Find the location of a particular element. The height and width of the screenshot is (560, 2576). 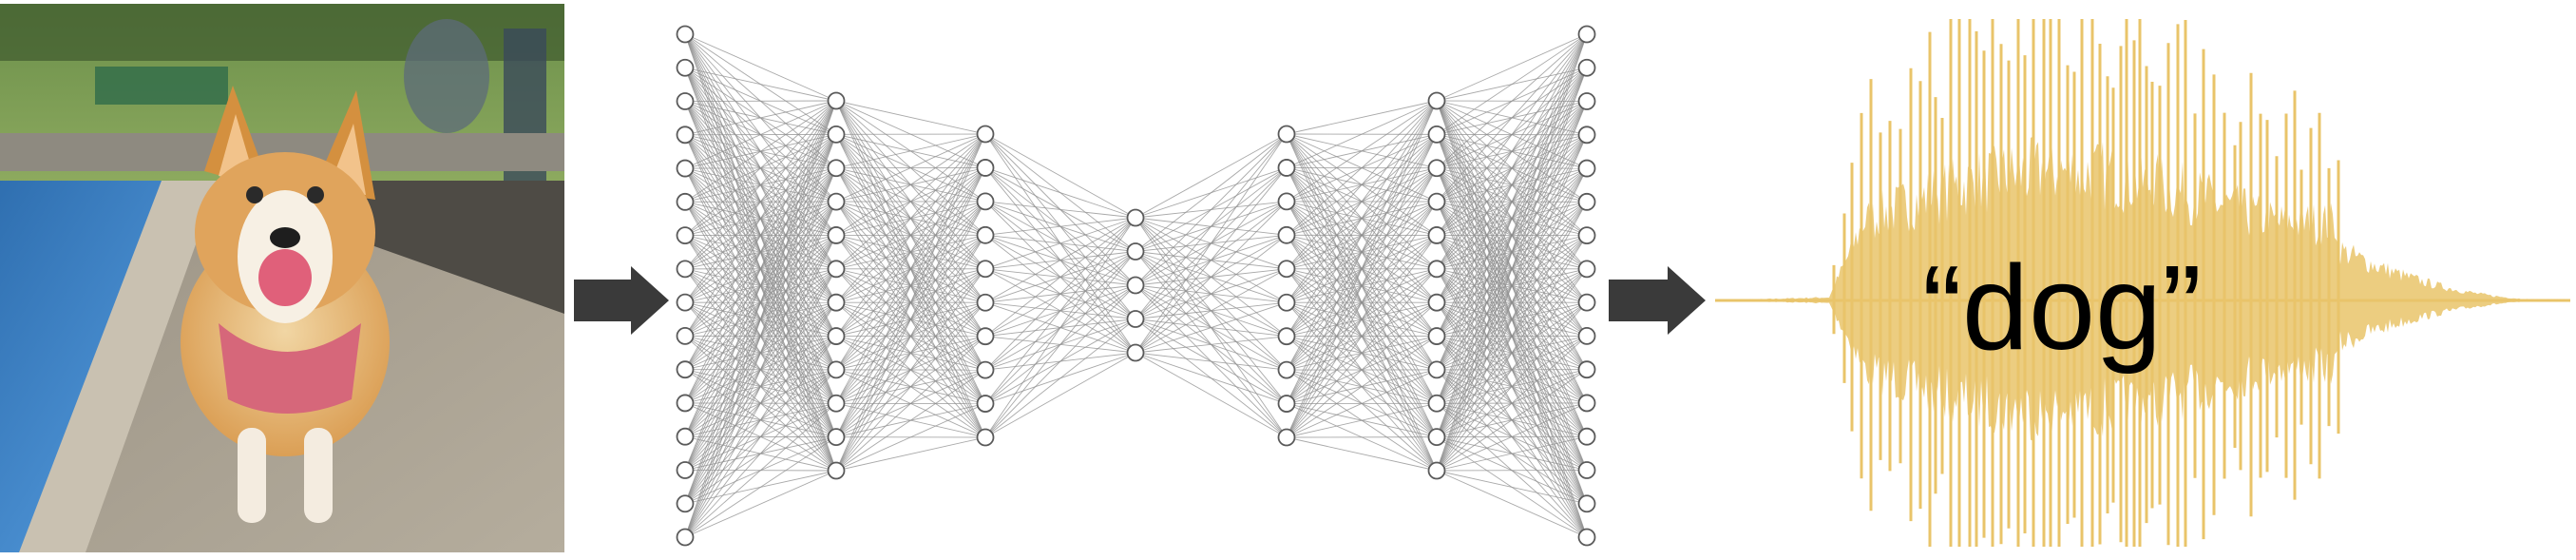

photo-curb is located at coordinates (119, 366).